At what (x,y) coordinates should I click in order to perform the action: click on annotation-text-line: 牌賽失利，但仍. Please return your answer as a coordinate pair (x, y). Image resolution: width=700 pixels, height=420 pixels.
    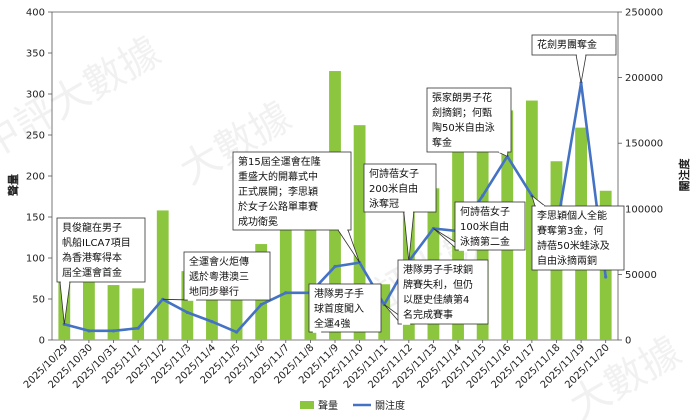
    Looking at the image, I should click on (438, 284).